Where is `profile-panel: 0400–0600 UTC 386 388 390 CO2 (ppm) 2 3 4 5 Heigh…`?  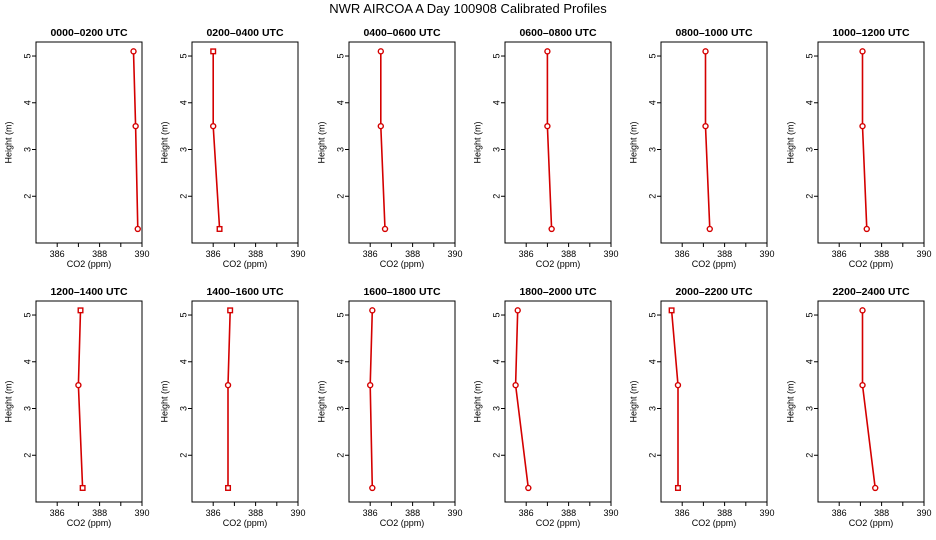 profile-panel: 0400–0600 UTC 386 388 390 CO2 (ppm) 2 3 4 5 Heigh… is located at coordinates (389, 148).